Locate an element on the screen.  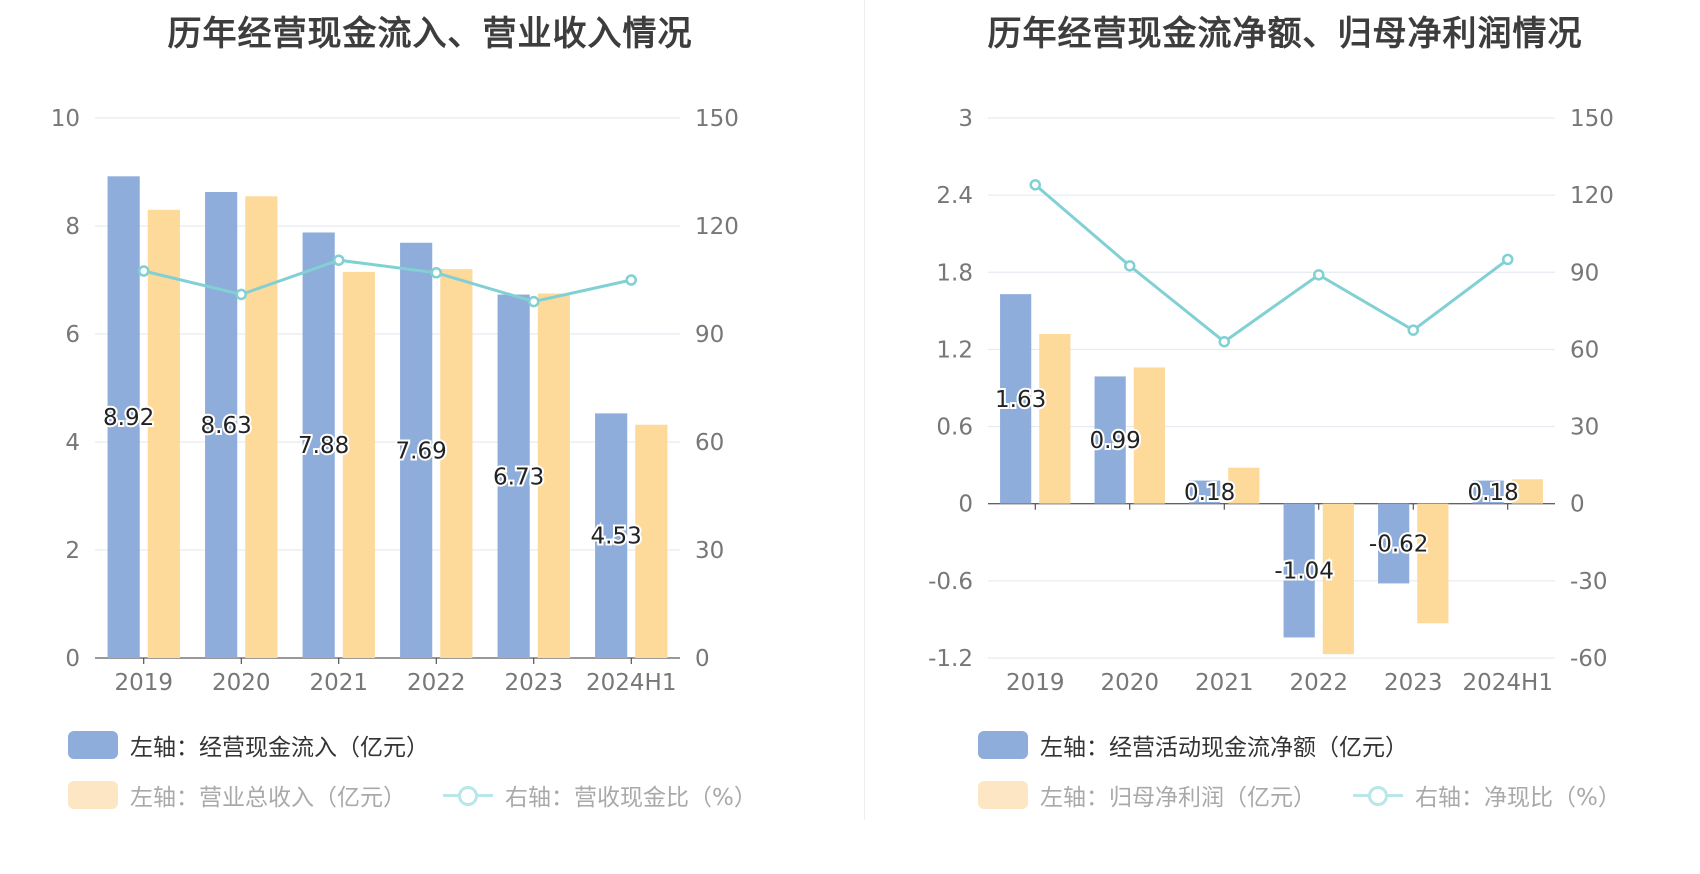
left-legend-line: 右轴：营收现金比（%） is located at coordinates (600, 795).